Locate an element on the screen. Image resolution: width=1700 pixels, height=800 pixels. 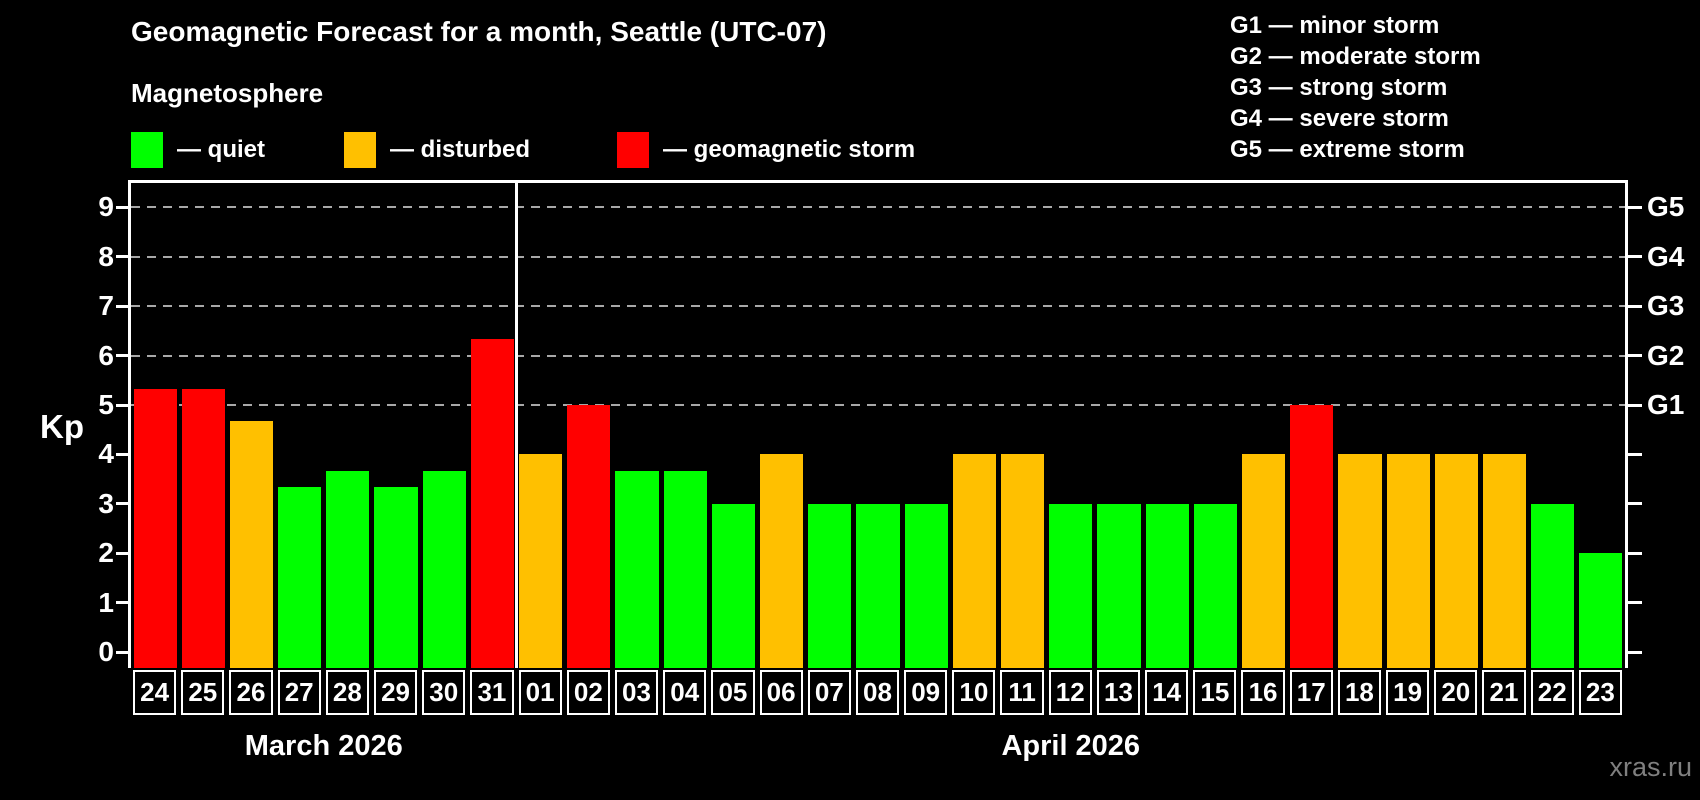
month-label-0: March 2026 is located at coordinates (323, 746).